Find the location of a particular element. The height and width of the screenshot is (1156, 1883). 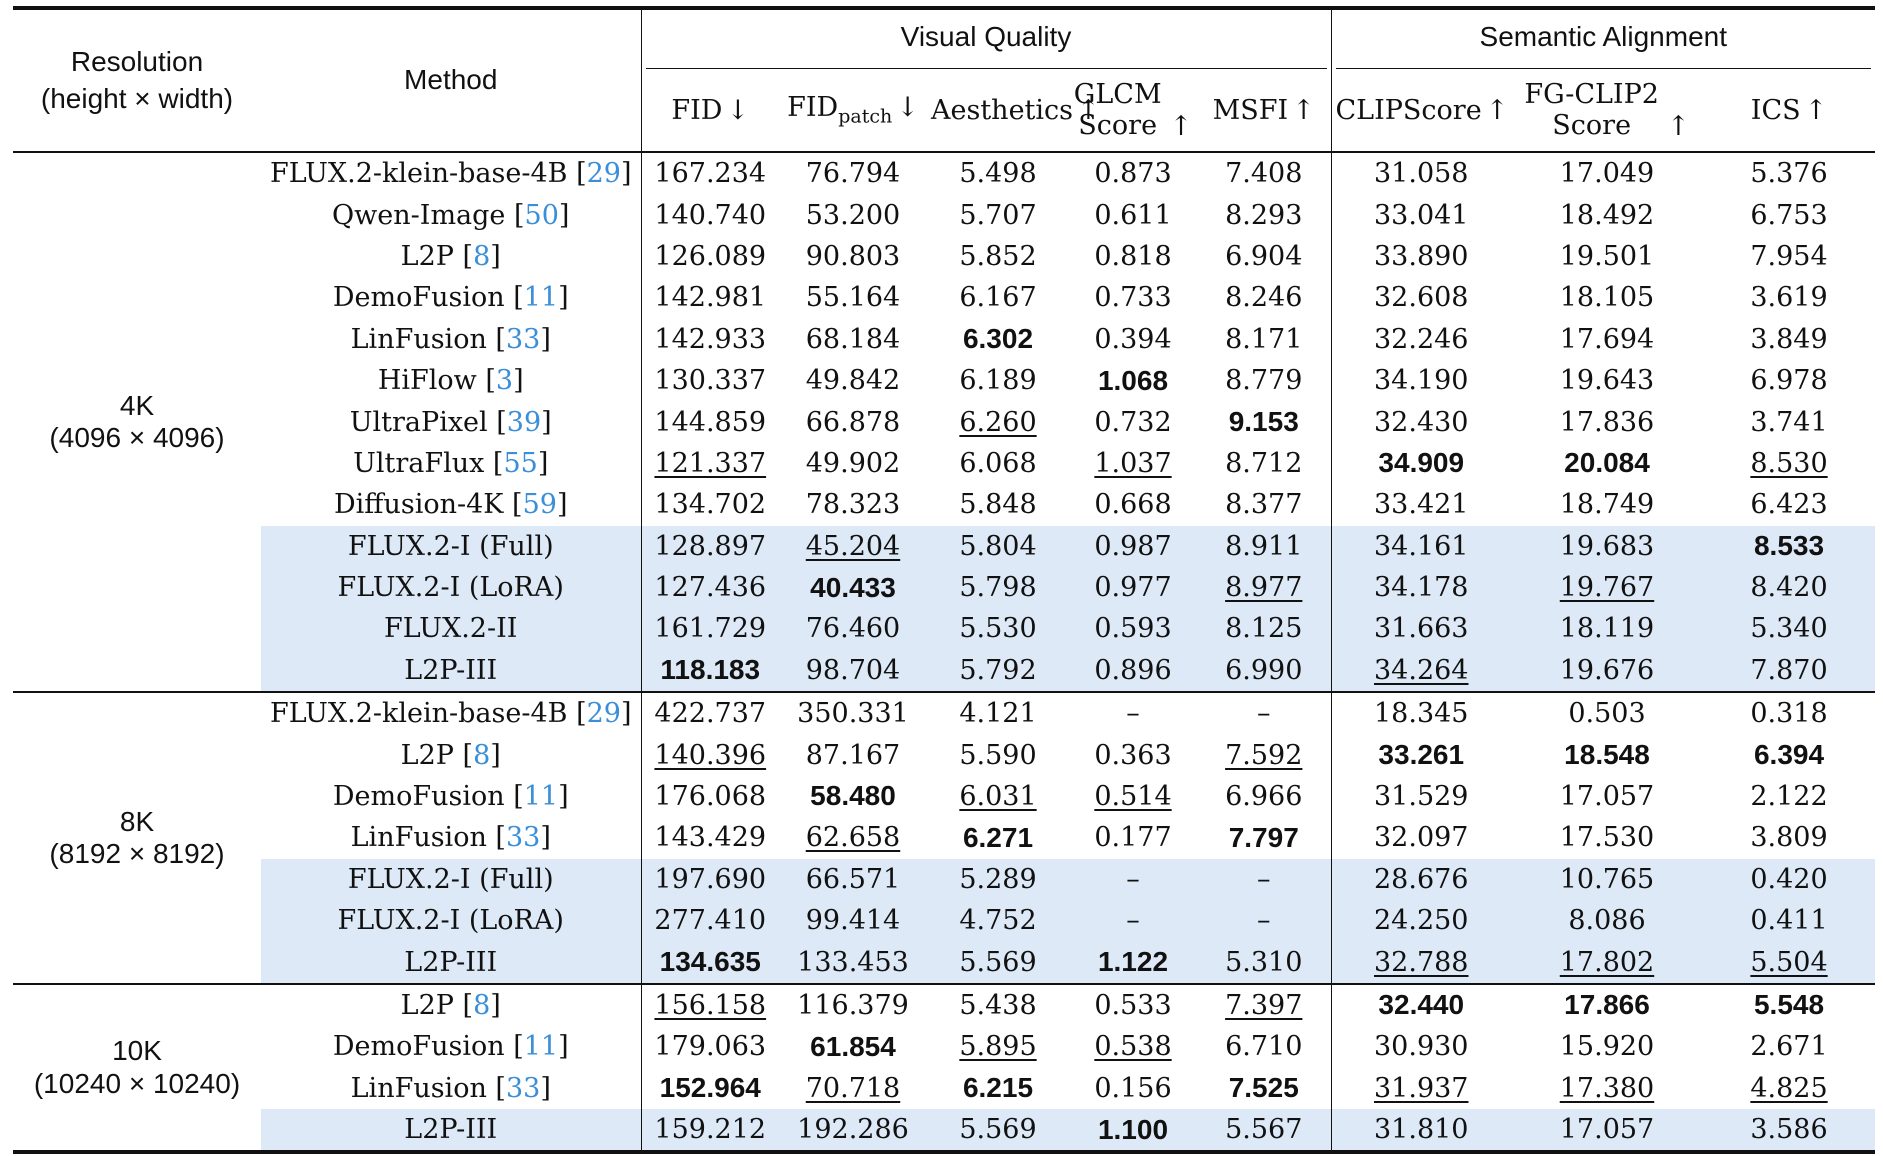

metric-value: 66.878 is located at coordinates (853, 422).